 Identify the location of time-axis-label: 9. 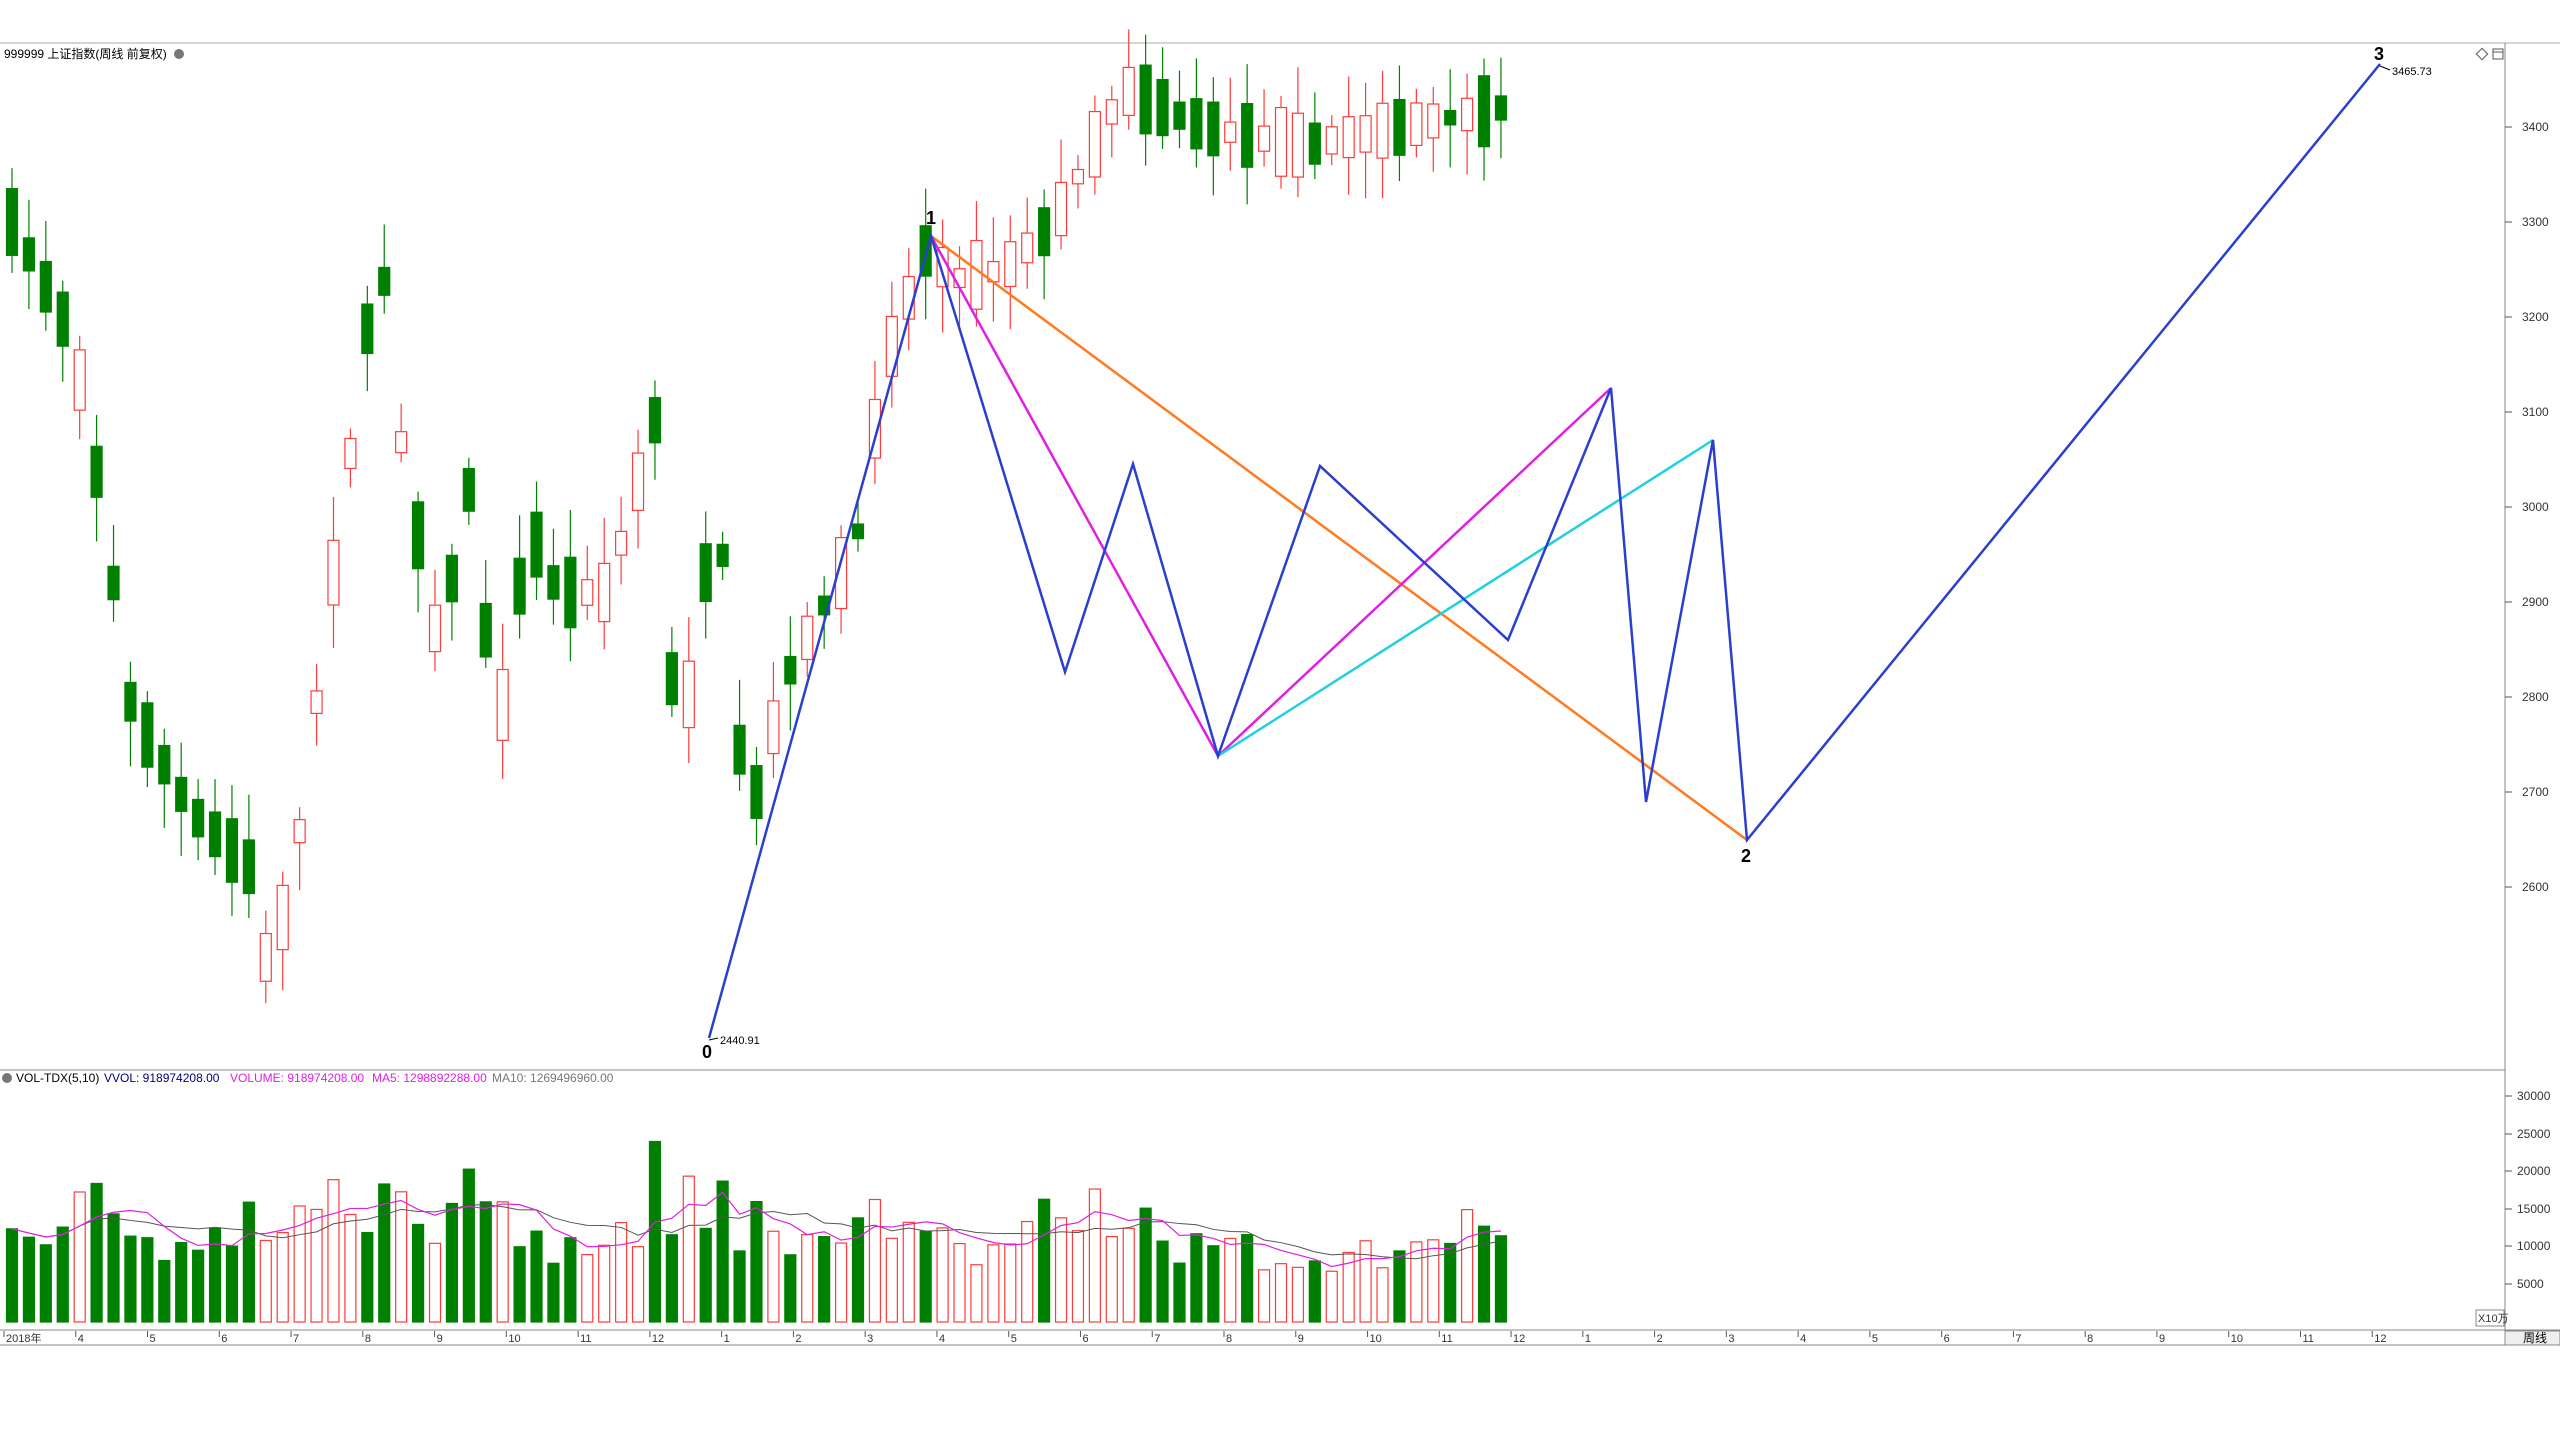
(2162, 1339).